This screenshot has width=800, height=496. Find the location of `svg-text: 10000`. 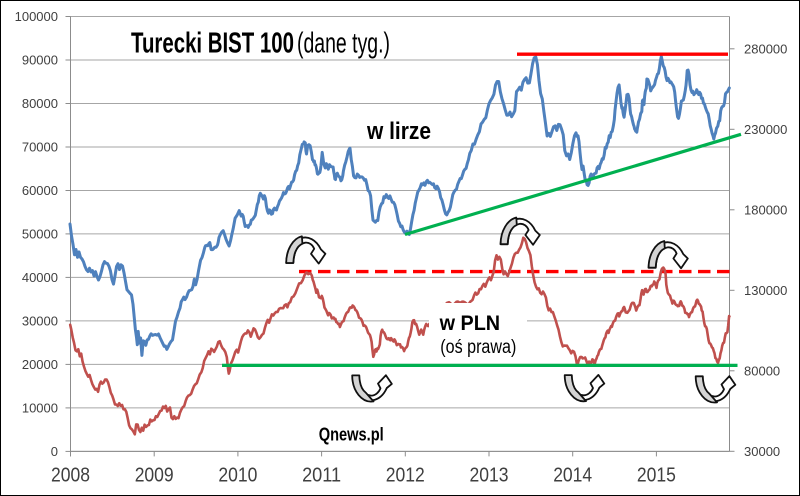

svg-text: 10000 is located at coordinates (40, 408).